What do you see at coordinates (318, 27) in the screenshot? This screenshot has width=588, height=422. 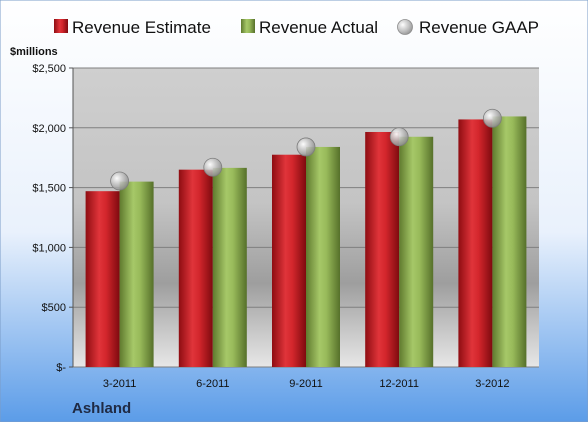 I see `legend-label-actual: Revenue Actual` at bounding box center [318, 27].